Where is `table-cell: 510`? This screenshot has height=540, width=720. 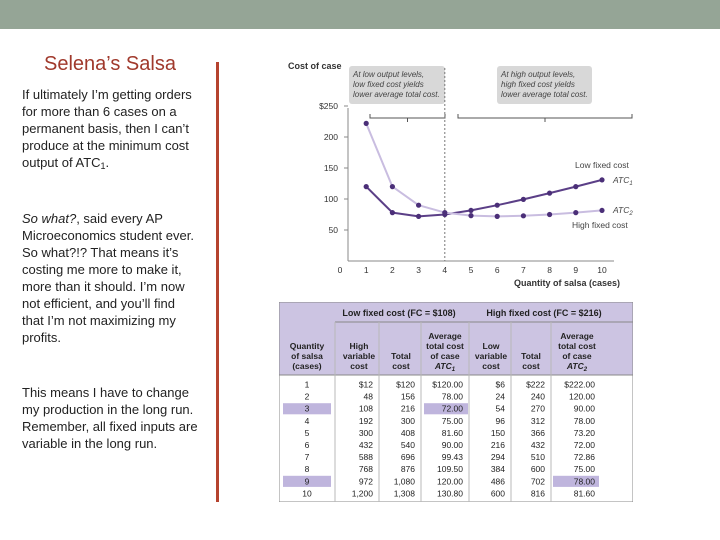 table-cell: 510 is located at coordinates (538, 457).